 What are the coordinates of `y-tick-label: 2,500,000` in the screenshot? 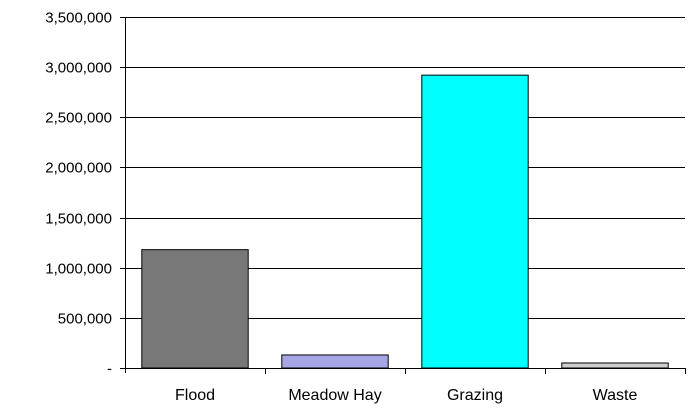 It's located at (78, 118).